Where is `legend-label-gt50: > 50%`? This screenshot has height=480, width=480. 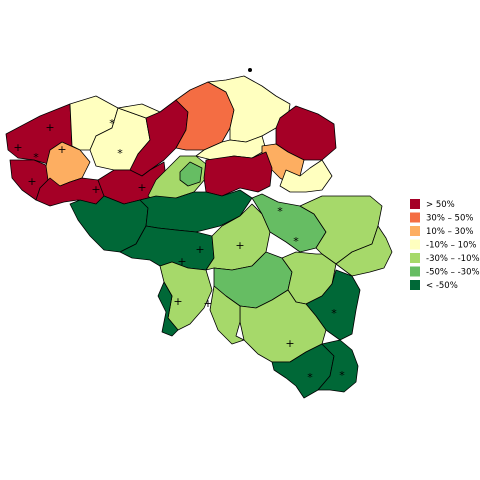 legend-label-gt50: > 50% is located at coordinates (440, 205).